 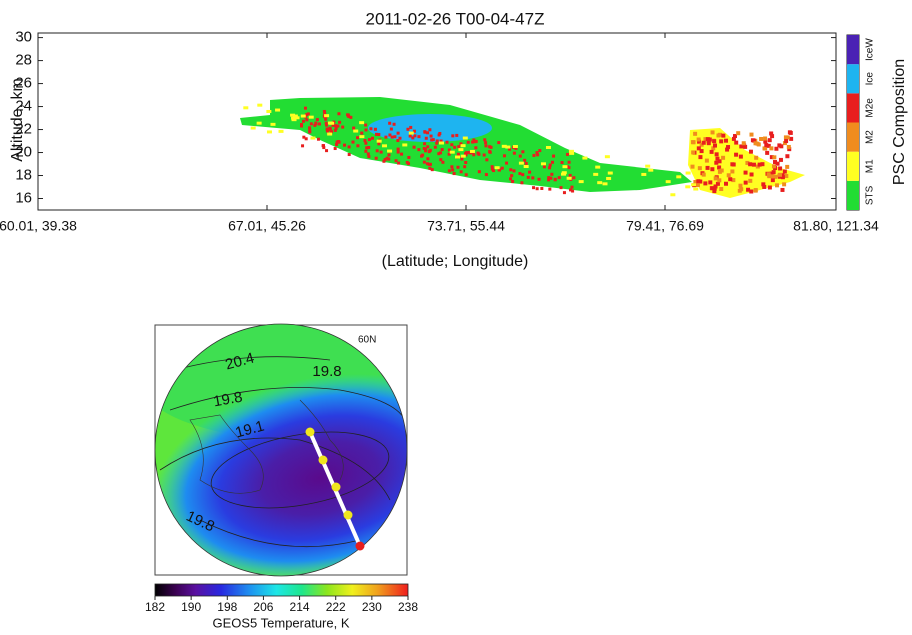 I want to click on colorbar-tick-label: 230, so click(x=372, y=607).